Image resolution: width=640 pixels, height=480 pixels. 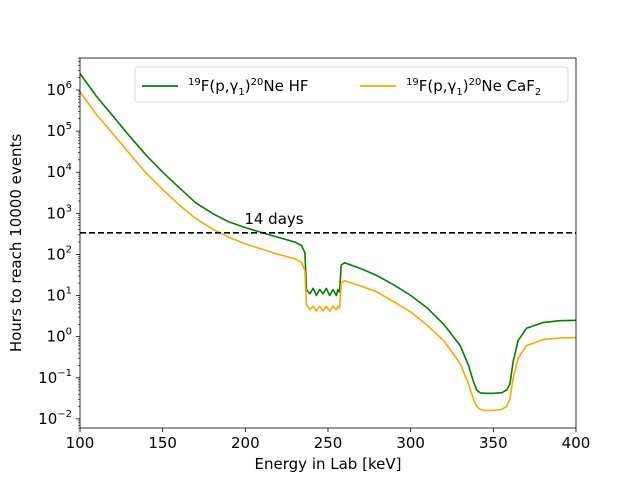 What do you see at coordinates (410, 443) in the screenshot?
I see `x-tick-label: 300` at bounding box center [410, 443].